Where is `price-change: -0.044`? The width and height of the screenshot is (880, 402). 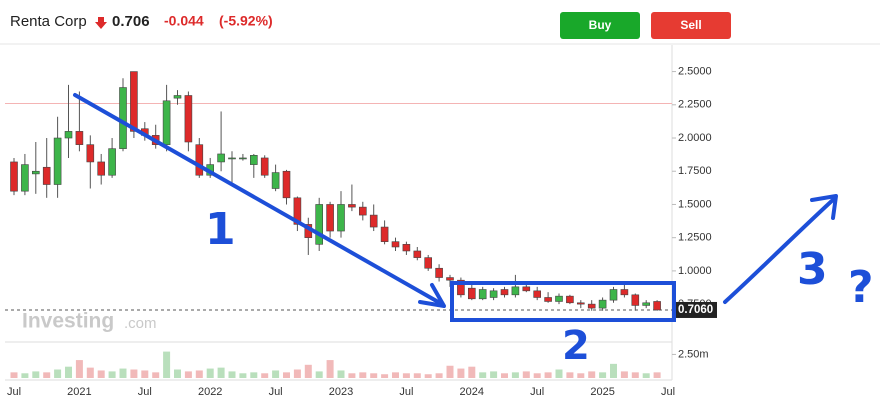
price-change: -0.044 is located at coordinates (184, 21).